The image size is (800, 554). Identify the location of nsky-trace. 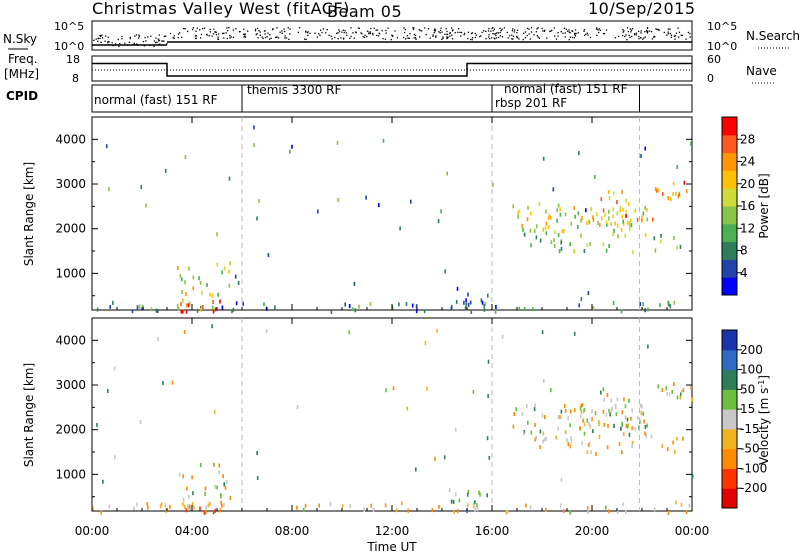
(392, 37).